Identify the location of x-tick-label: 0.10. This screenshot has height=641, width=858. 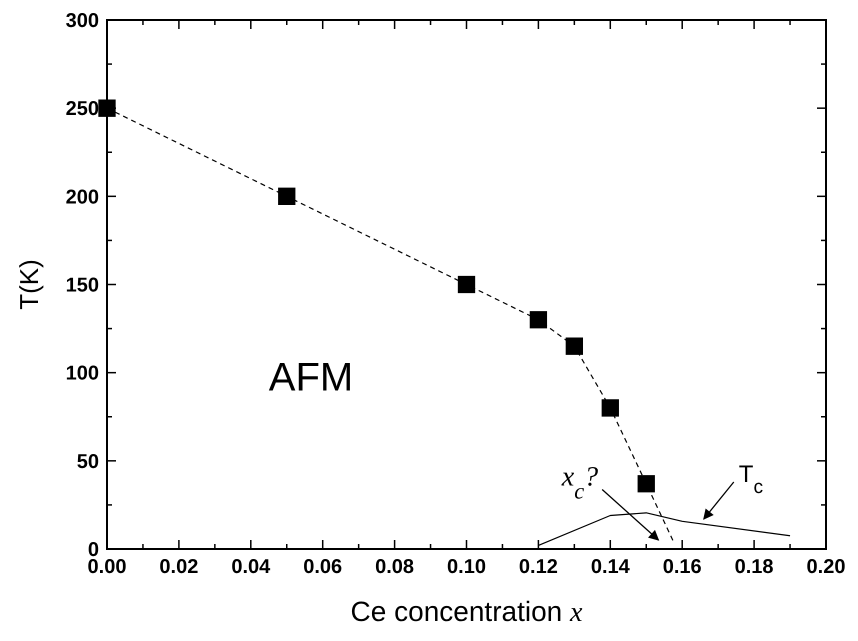
(466, 567).